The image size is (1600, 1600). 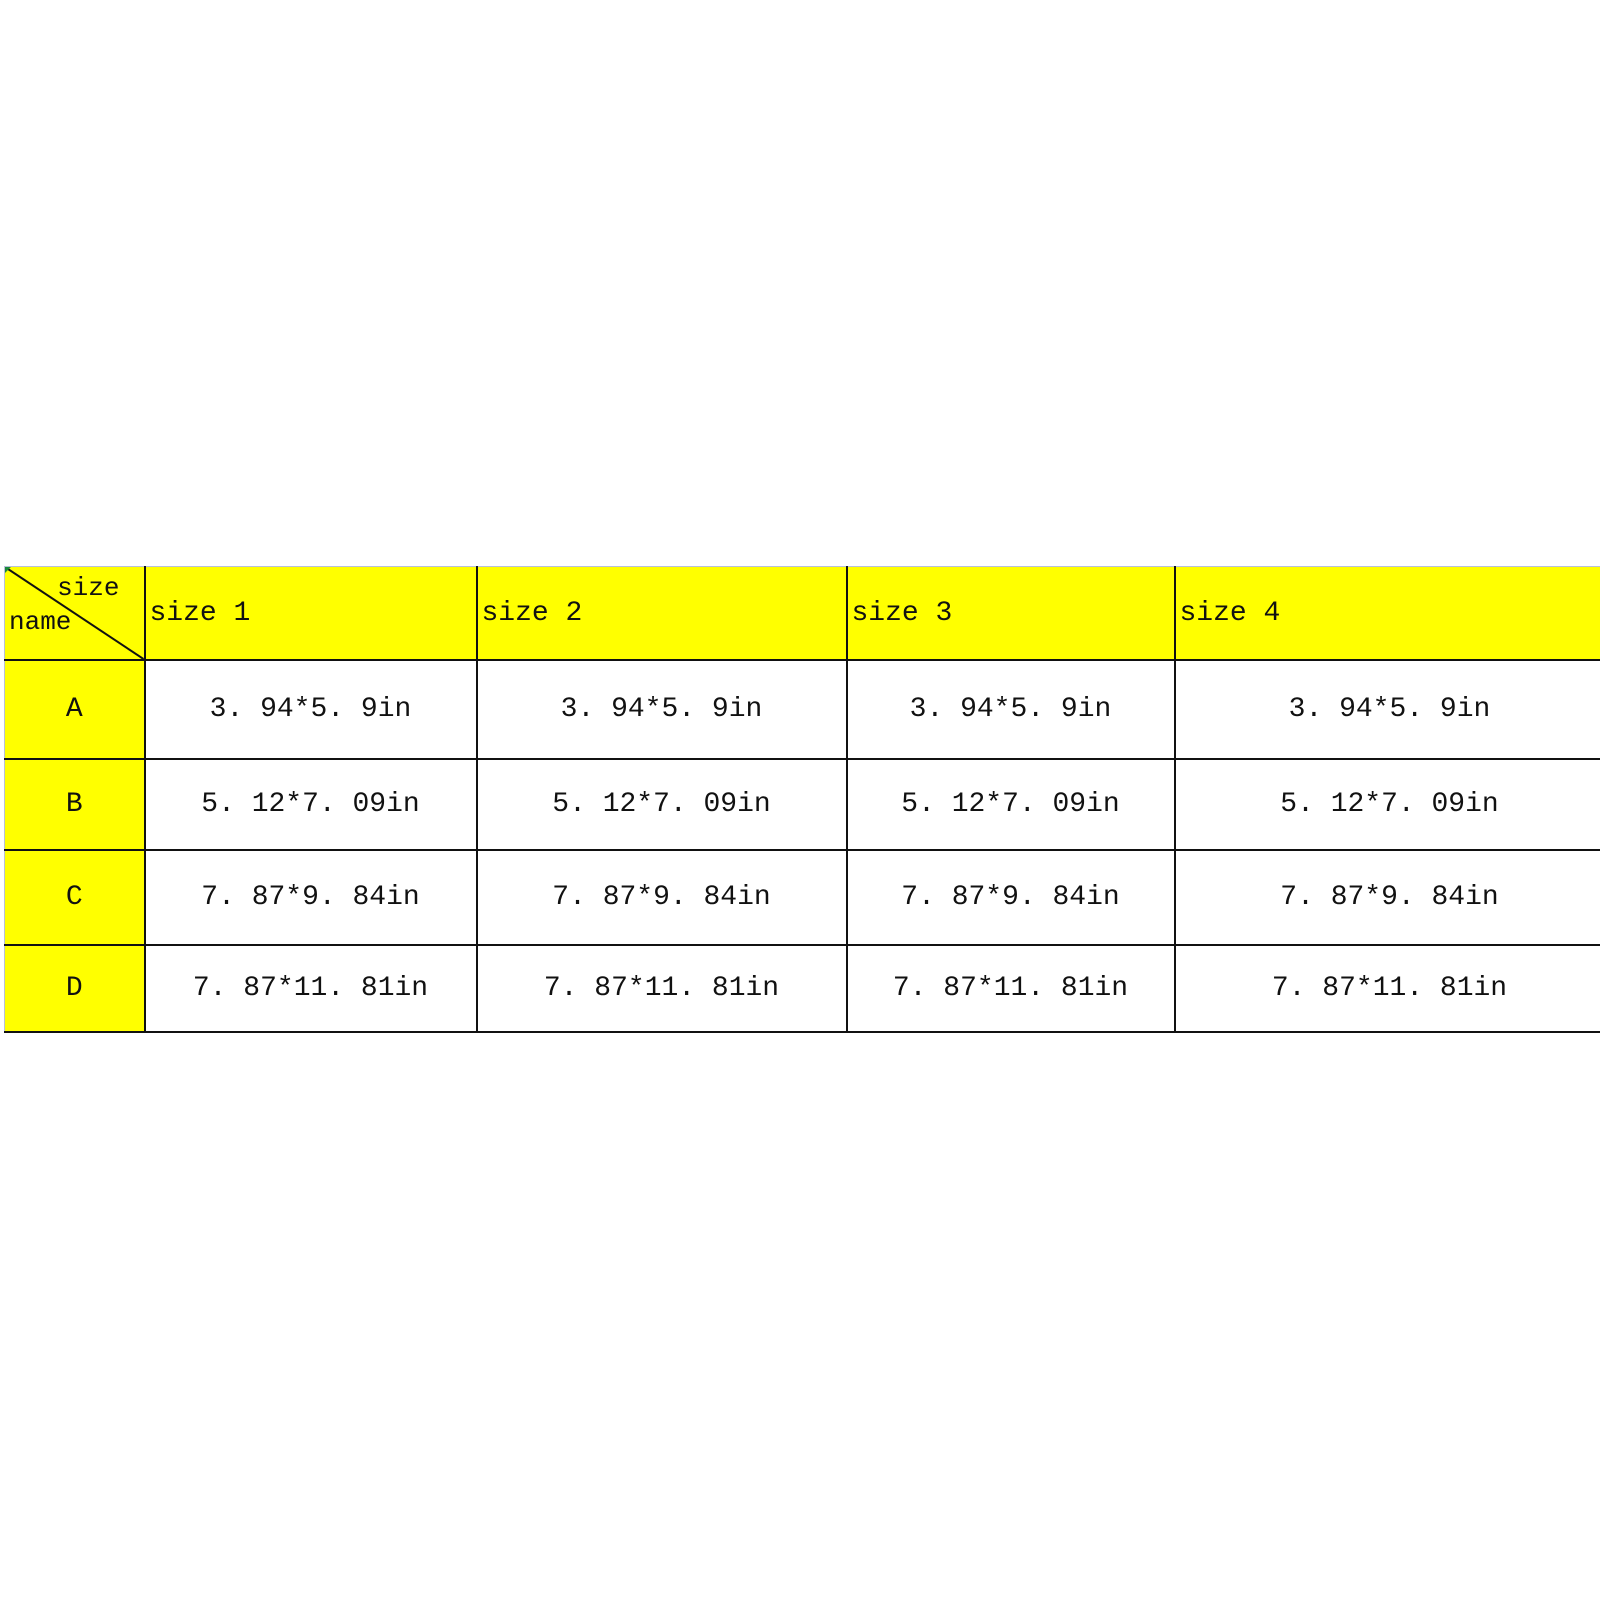 I want to click on corner-cell: size name, so click(x=75, y=613).